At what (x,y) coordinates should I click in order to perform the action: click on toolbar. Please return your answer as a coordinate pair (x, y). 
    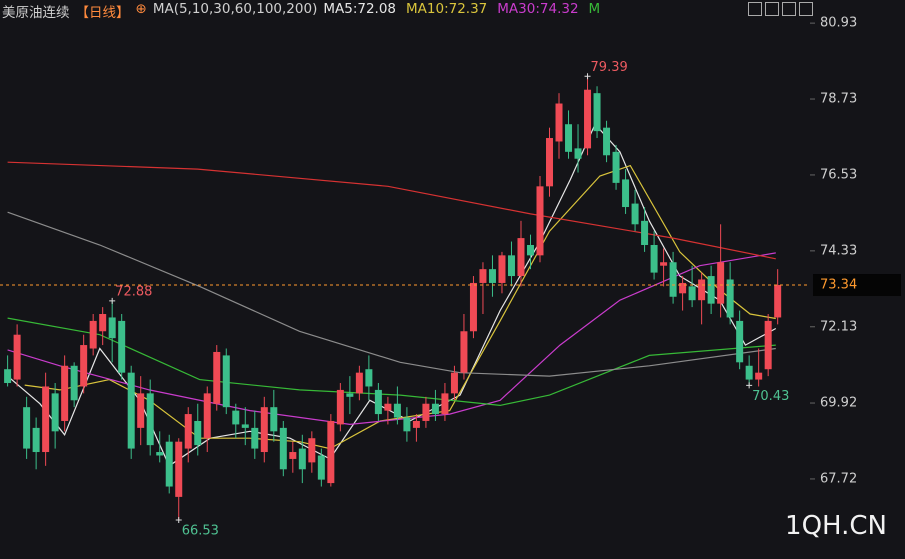
    Looking at the image, I should click on (780, 9).